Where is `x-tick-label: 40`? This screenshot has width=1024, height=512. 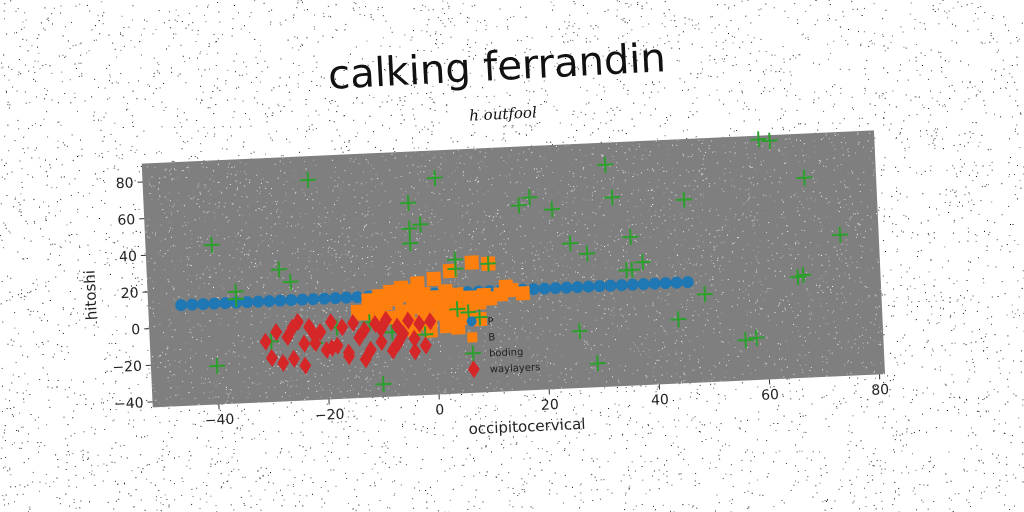 x-tick-label: 40 is located at coordinates (660, 400).